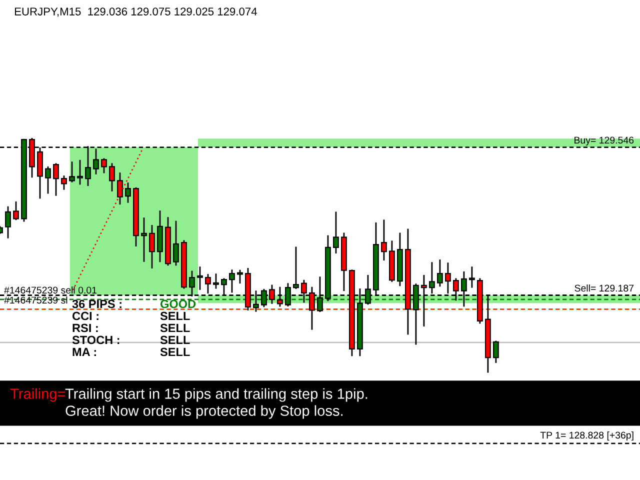  What do you see at coordinates (216, 395) in the screenshot?
I see `text: Trailing start in 15 pips and trailing step is 1pip.` at bounding box center [216, 395].